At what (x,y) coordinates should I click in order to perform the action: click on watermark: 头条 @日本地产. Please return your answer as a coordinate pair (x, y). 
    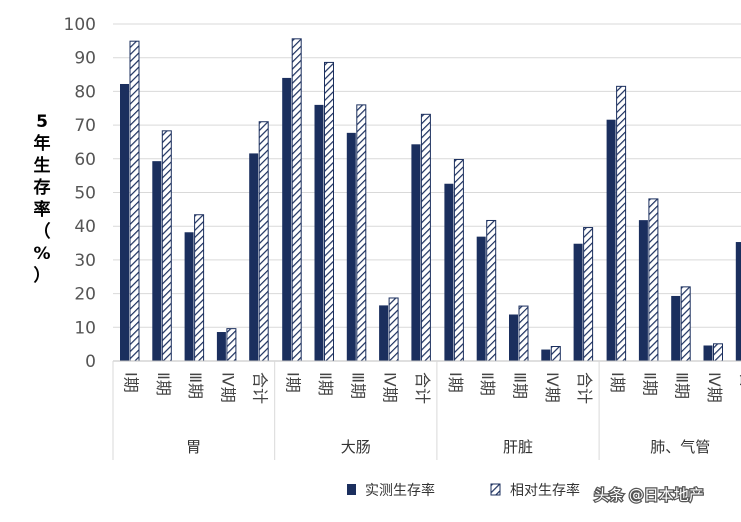
    Looking at the image, I should click on (649, 495).